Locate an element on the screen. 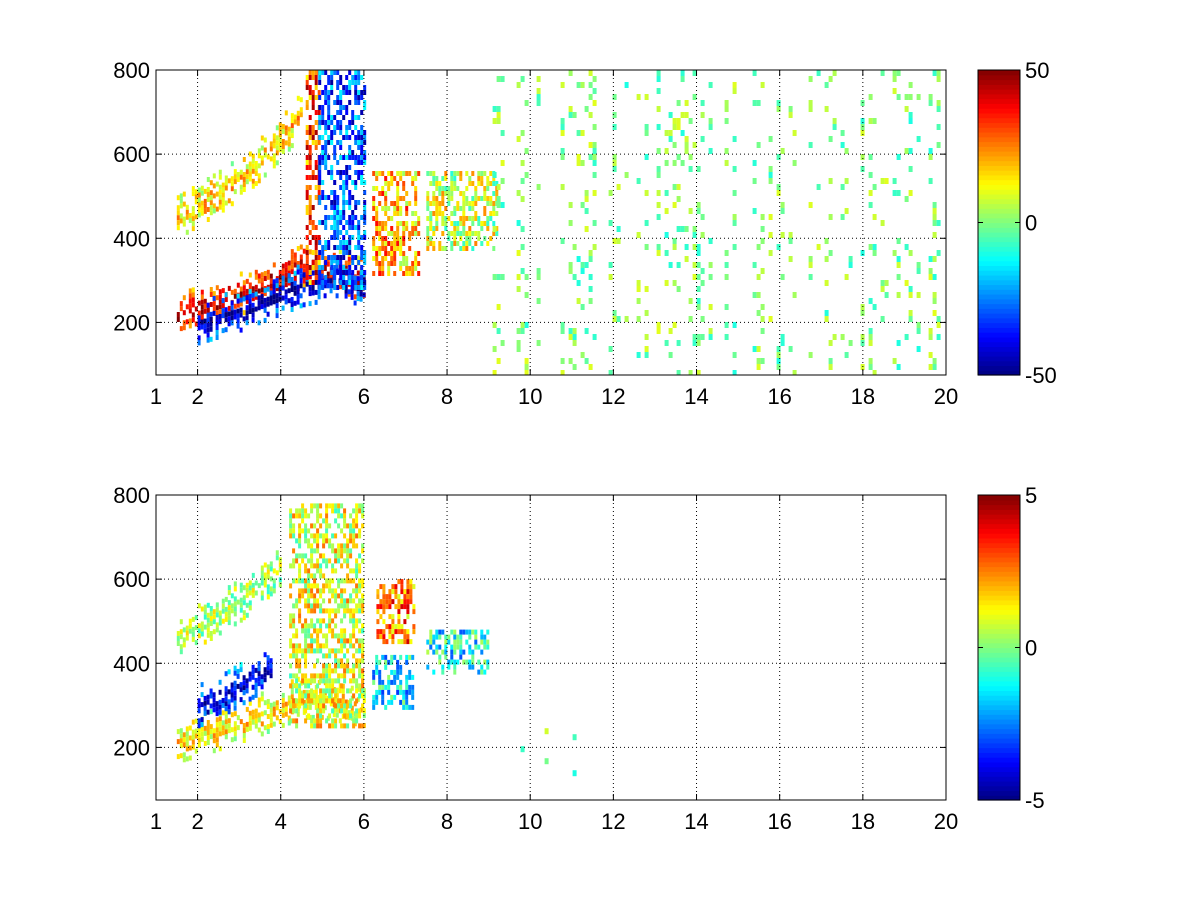 The image size is (1200, 900). y-tick-label: 600 is located at coordinates (131, 579).